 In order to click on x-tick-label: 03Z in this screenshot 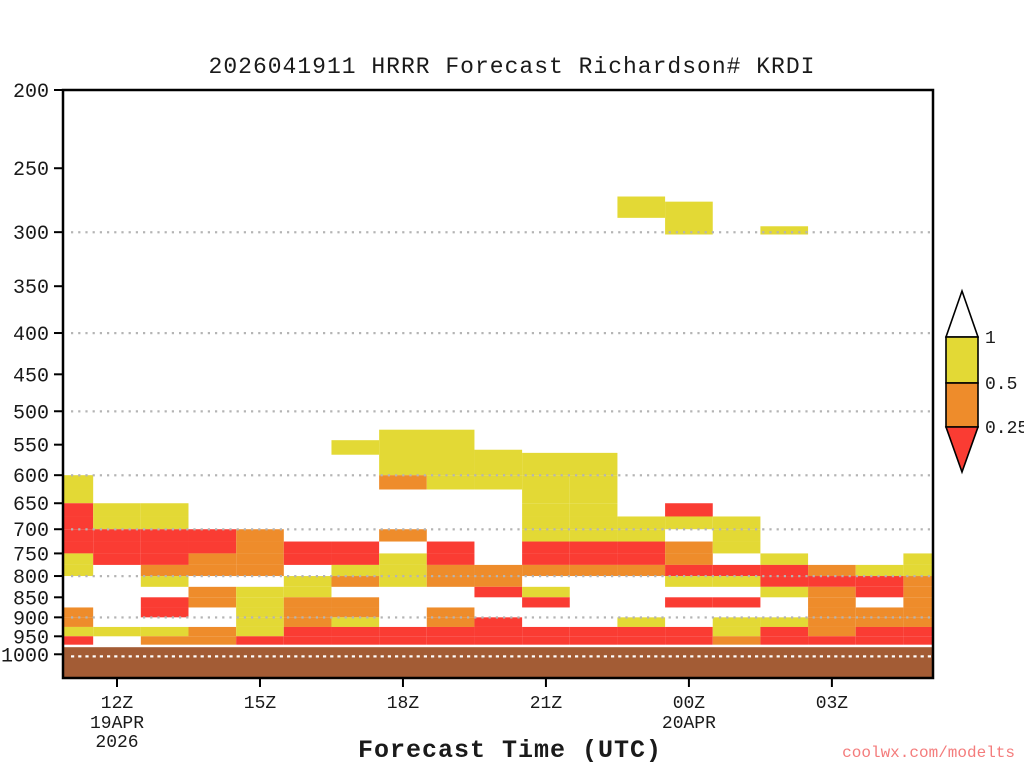, I will do `click(832, 704)`.